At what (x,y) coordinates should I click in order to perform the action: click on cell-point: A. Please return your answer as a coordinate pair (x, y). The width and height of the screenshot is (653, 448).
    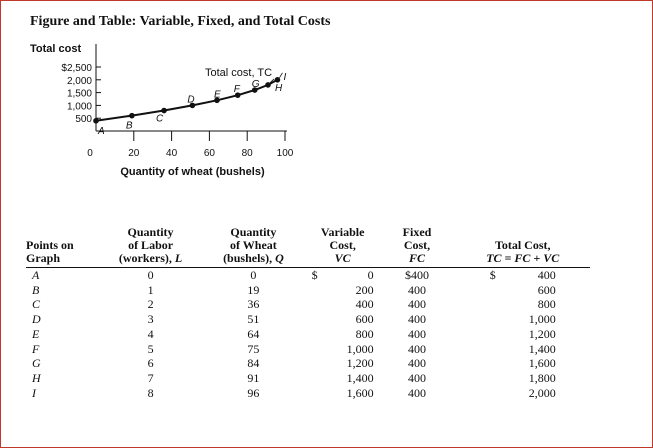
    Looking at the image, I should click on (36, 275).